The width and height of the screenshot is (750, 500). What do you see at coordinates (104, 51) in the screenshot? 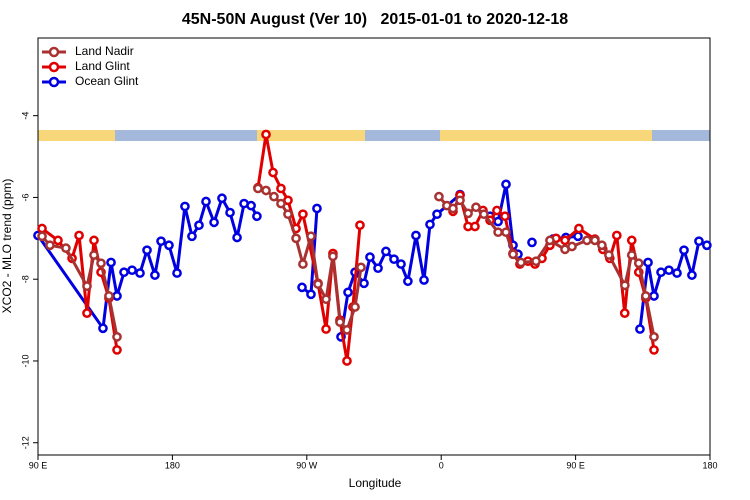
I see `legend-label: Land Nadir` at bounding box center [104, 51].